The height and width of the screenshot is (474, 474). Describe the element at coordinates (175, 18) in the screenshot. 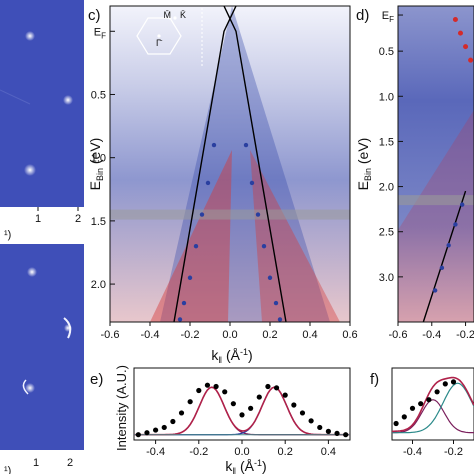

I see `m-point` at that location.